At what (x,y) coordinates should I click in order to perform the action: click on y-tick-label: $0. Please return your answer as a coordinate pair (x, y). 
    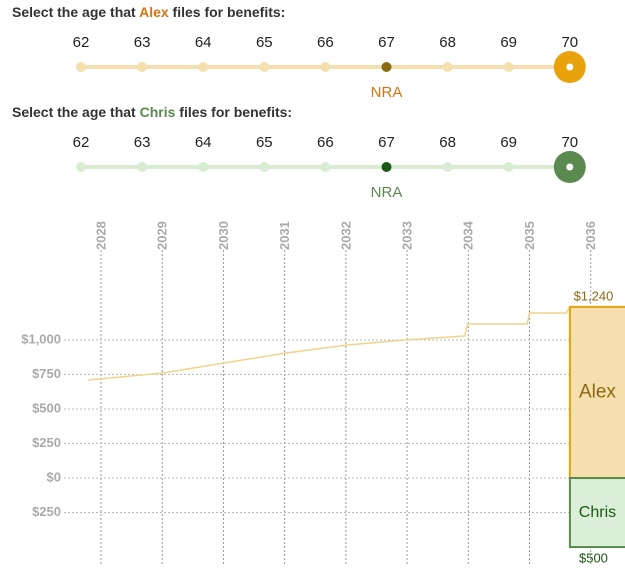
    Looking at the image, I should click on (54, 476).